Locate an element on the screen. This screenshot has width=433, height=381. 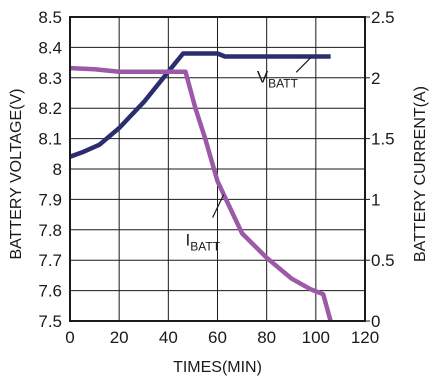
y-left-tick-label: 8.5 is located at coordinates (50, 17).